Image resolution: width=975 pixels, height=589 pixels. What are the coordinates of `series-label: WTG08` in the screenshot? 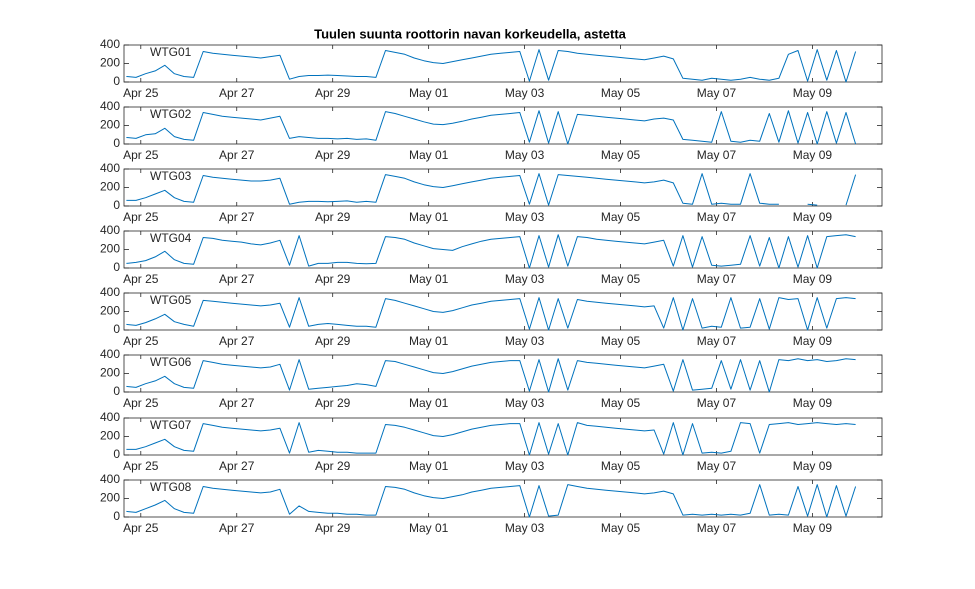 It's located at (171, 487).